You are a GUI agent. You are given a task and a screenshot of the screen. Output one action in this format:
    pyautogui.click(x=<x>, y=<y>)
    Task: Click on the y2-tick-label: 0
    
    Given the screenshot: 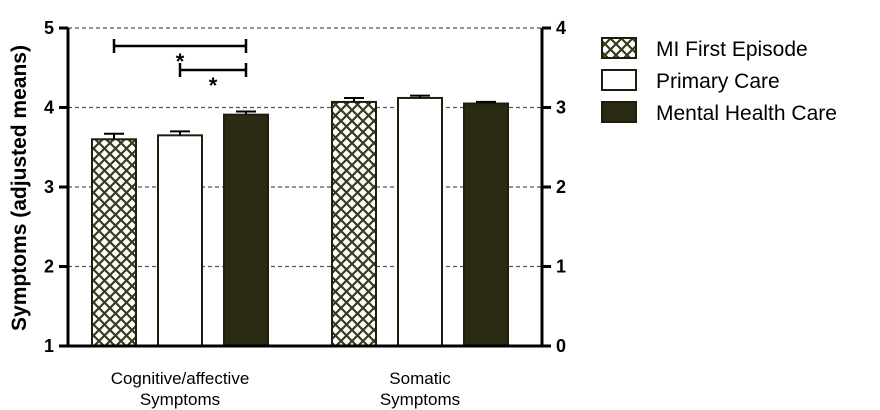 What is the action you would take?
    pyautogui.click(x=561, y=346)
    